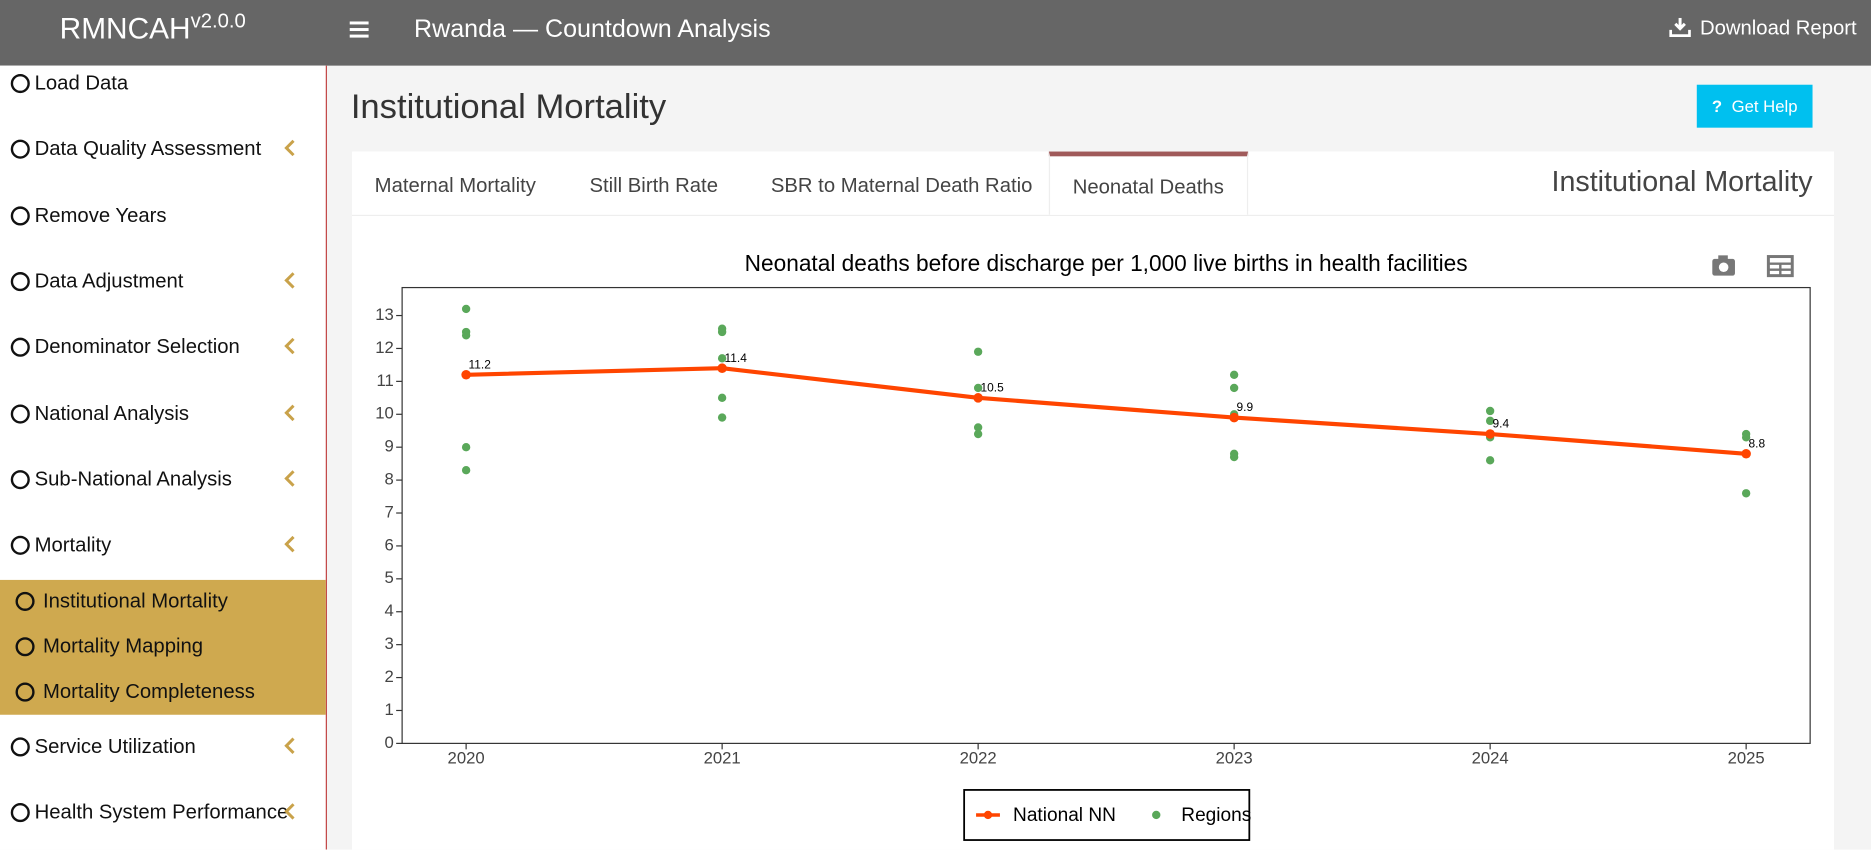  I want to click on menu-label: Mortality Mapping, so click(123, 646).